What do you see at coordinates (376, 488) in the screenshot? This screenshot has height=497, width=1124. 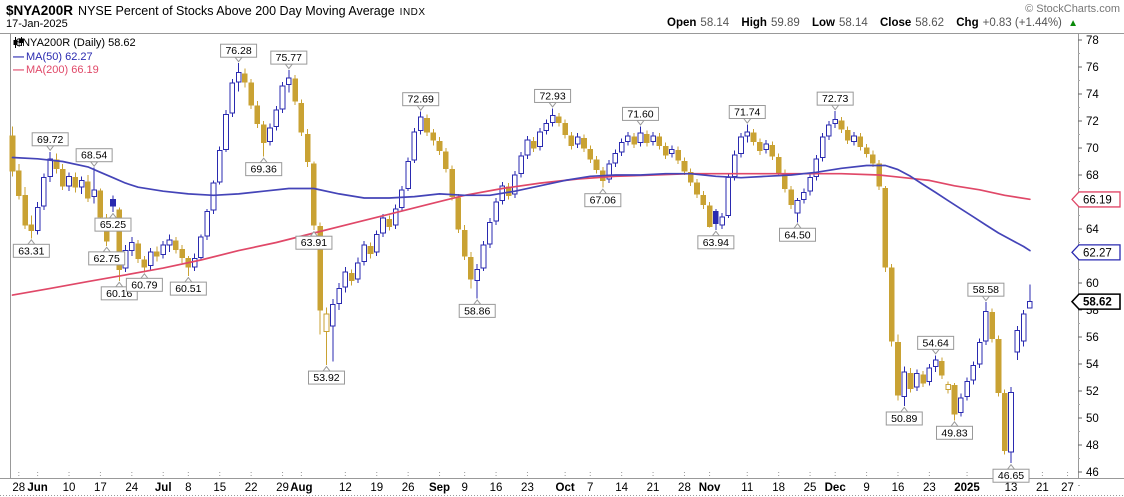 I see `x-tick-label: 19` at bounding box center [376, 488].